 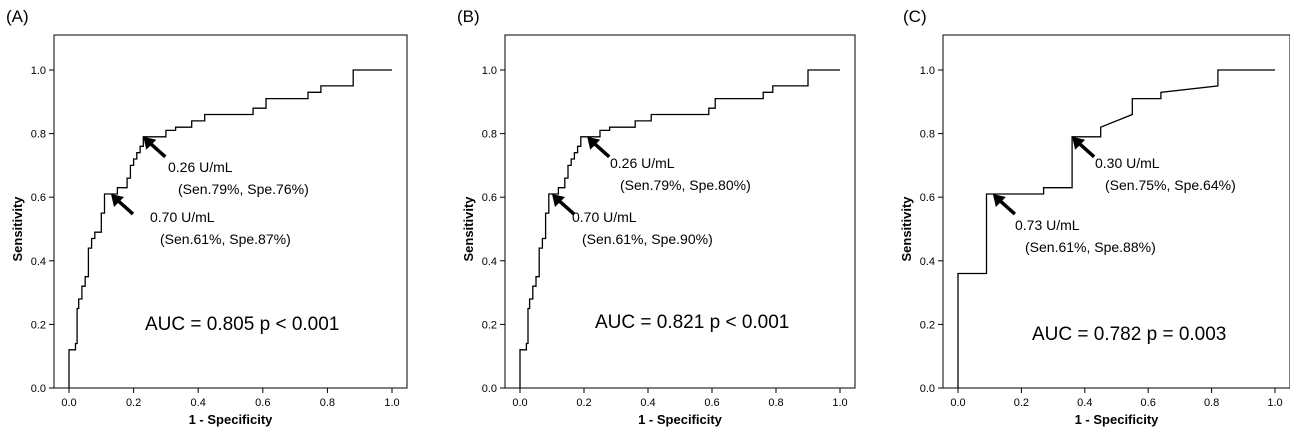 What do you see at coordinates (685, 185) in the screenshot?
I see `cutoff-sen-spe: (Sen.79%, Spe.80%)` at bounding box center [685, 185].